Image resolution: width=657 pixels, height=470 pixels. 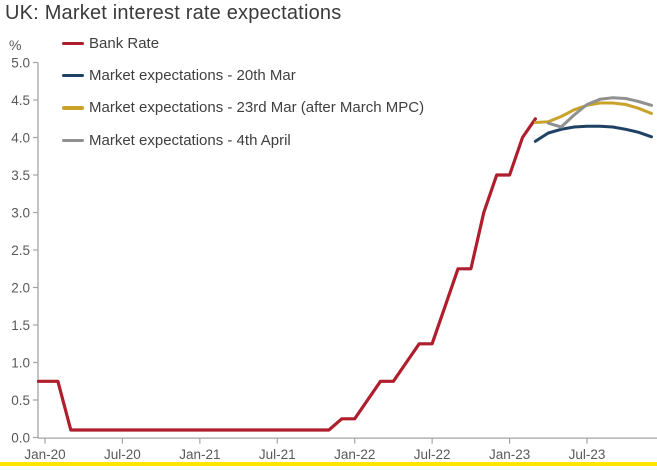 What do you see at coordinates (20, 250) in the screenshot?
I see `y-tick-label-2.5: 2.5` at bounding box center [20, 250].